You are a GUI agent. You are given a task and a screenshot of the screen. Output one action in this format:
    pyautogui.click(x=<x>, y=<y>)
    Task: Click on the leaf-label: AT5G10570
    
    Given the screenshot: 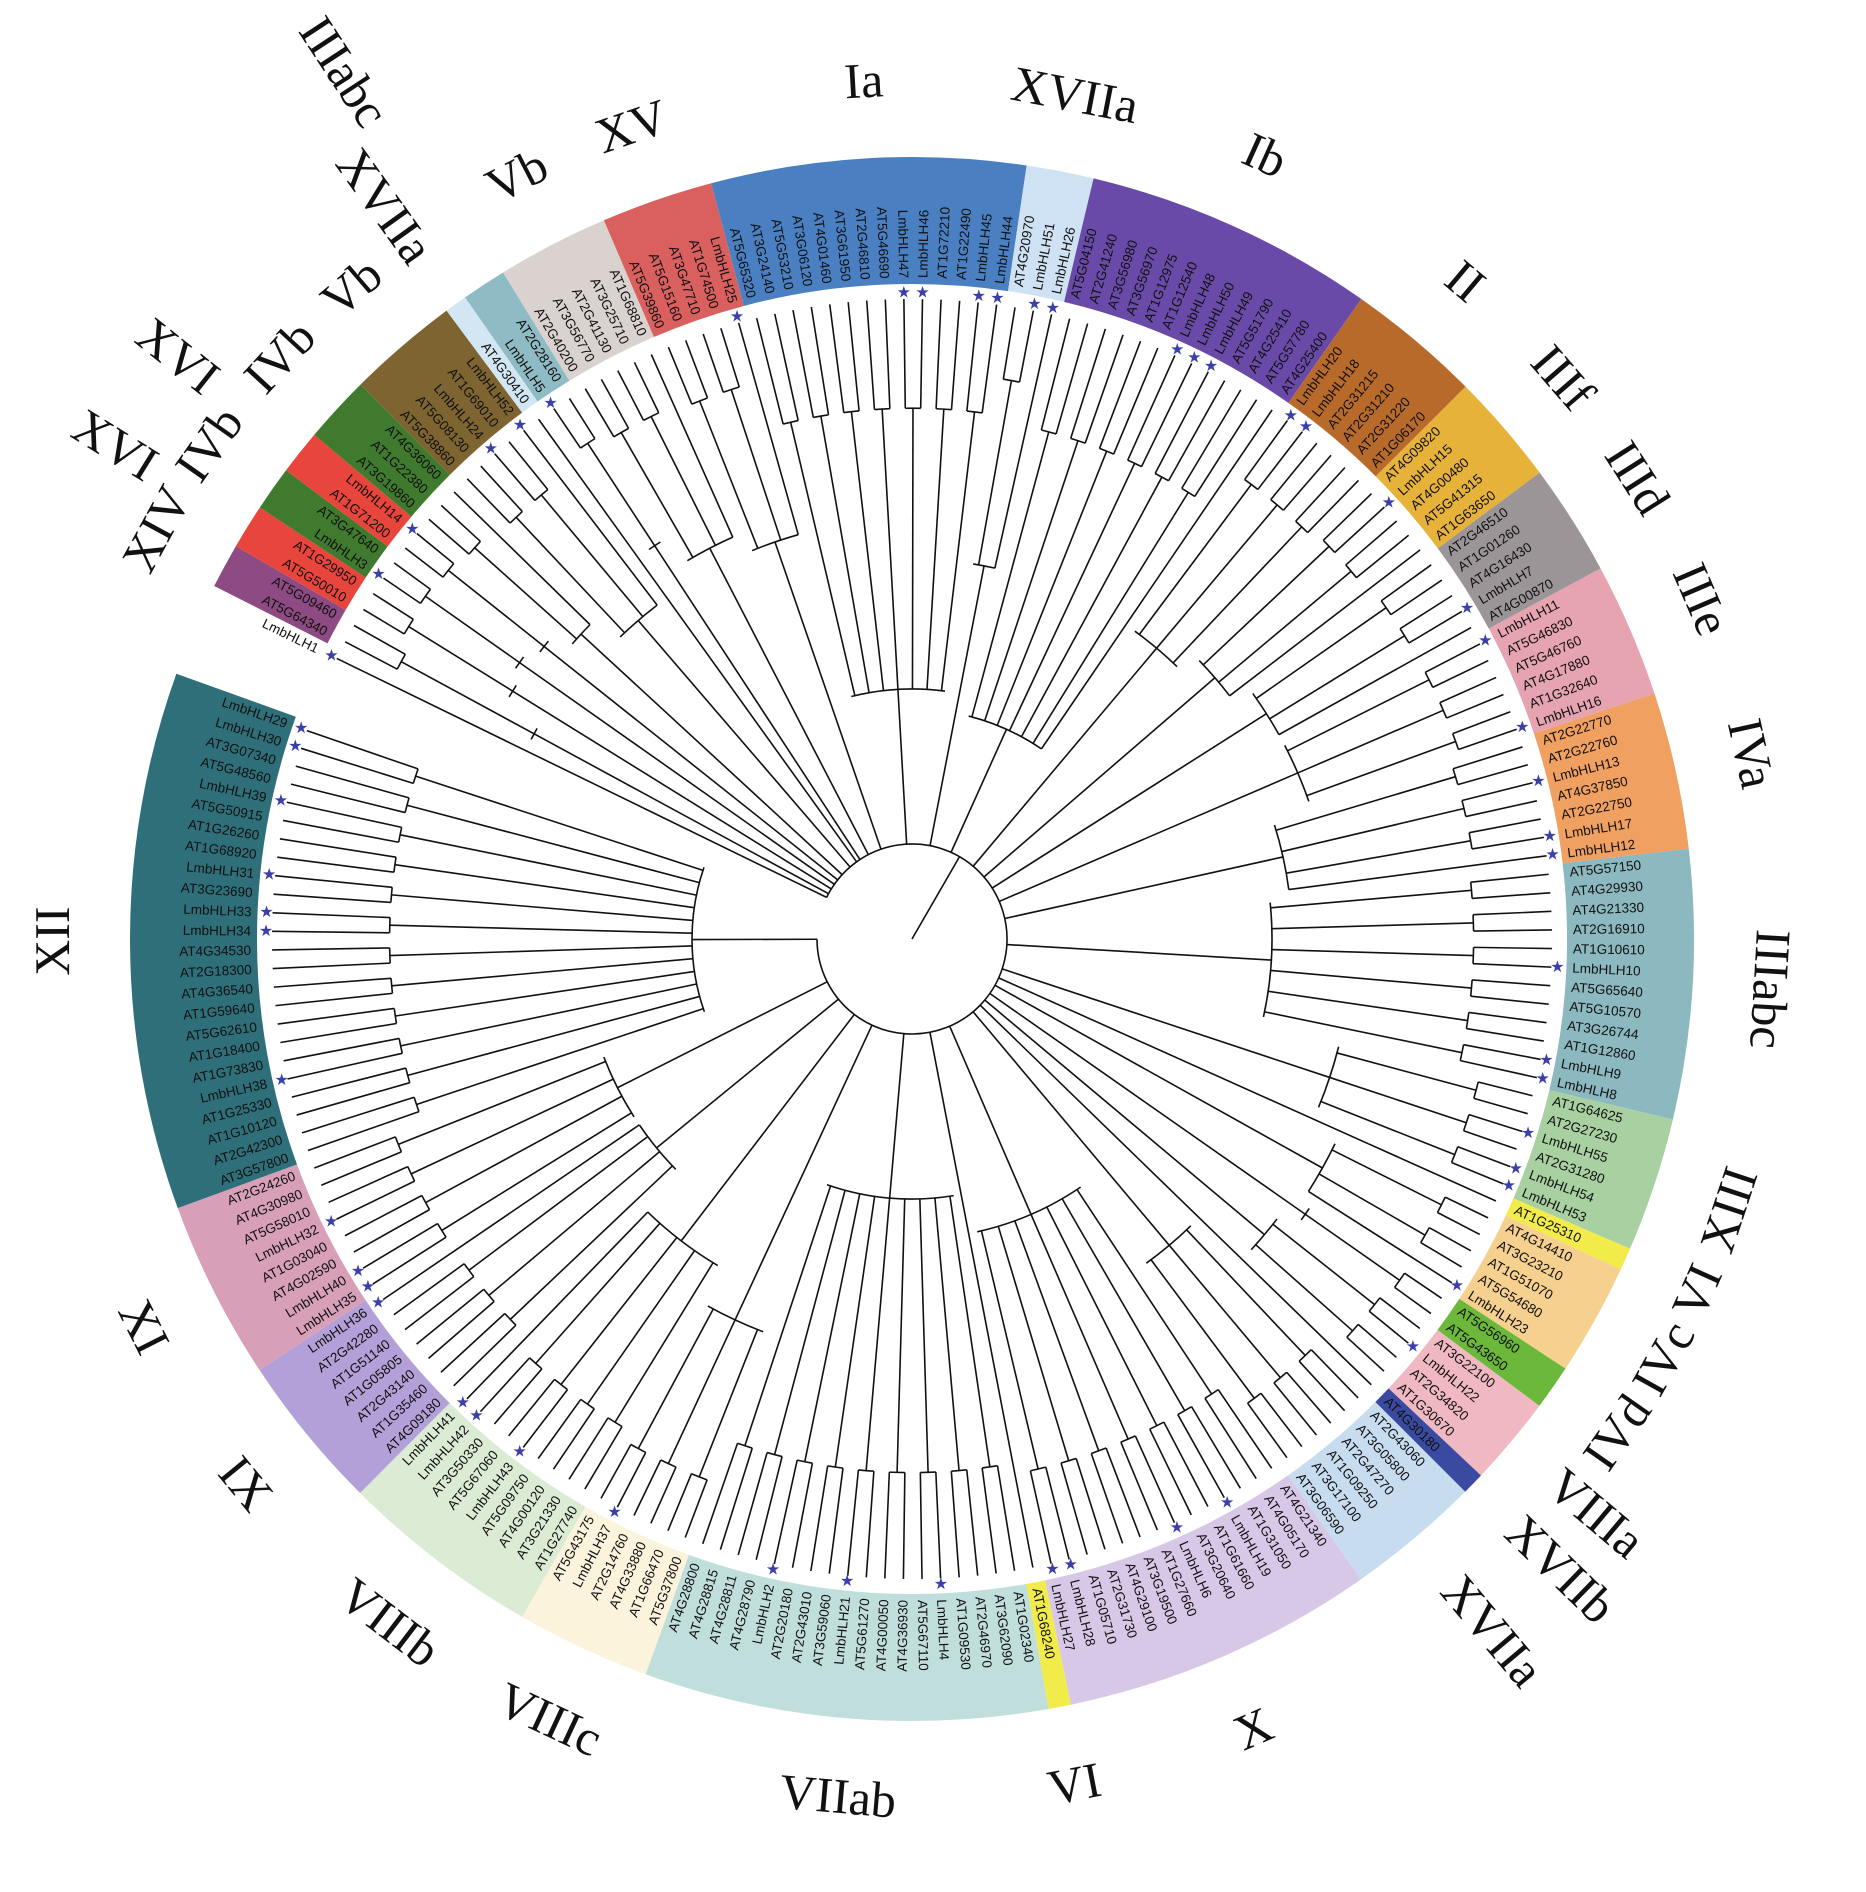 What is the action you would take?
    pyautogui.click(x=1605, y=1010)
    